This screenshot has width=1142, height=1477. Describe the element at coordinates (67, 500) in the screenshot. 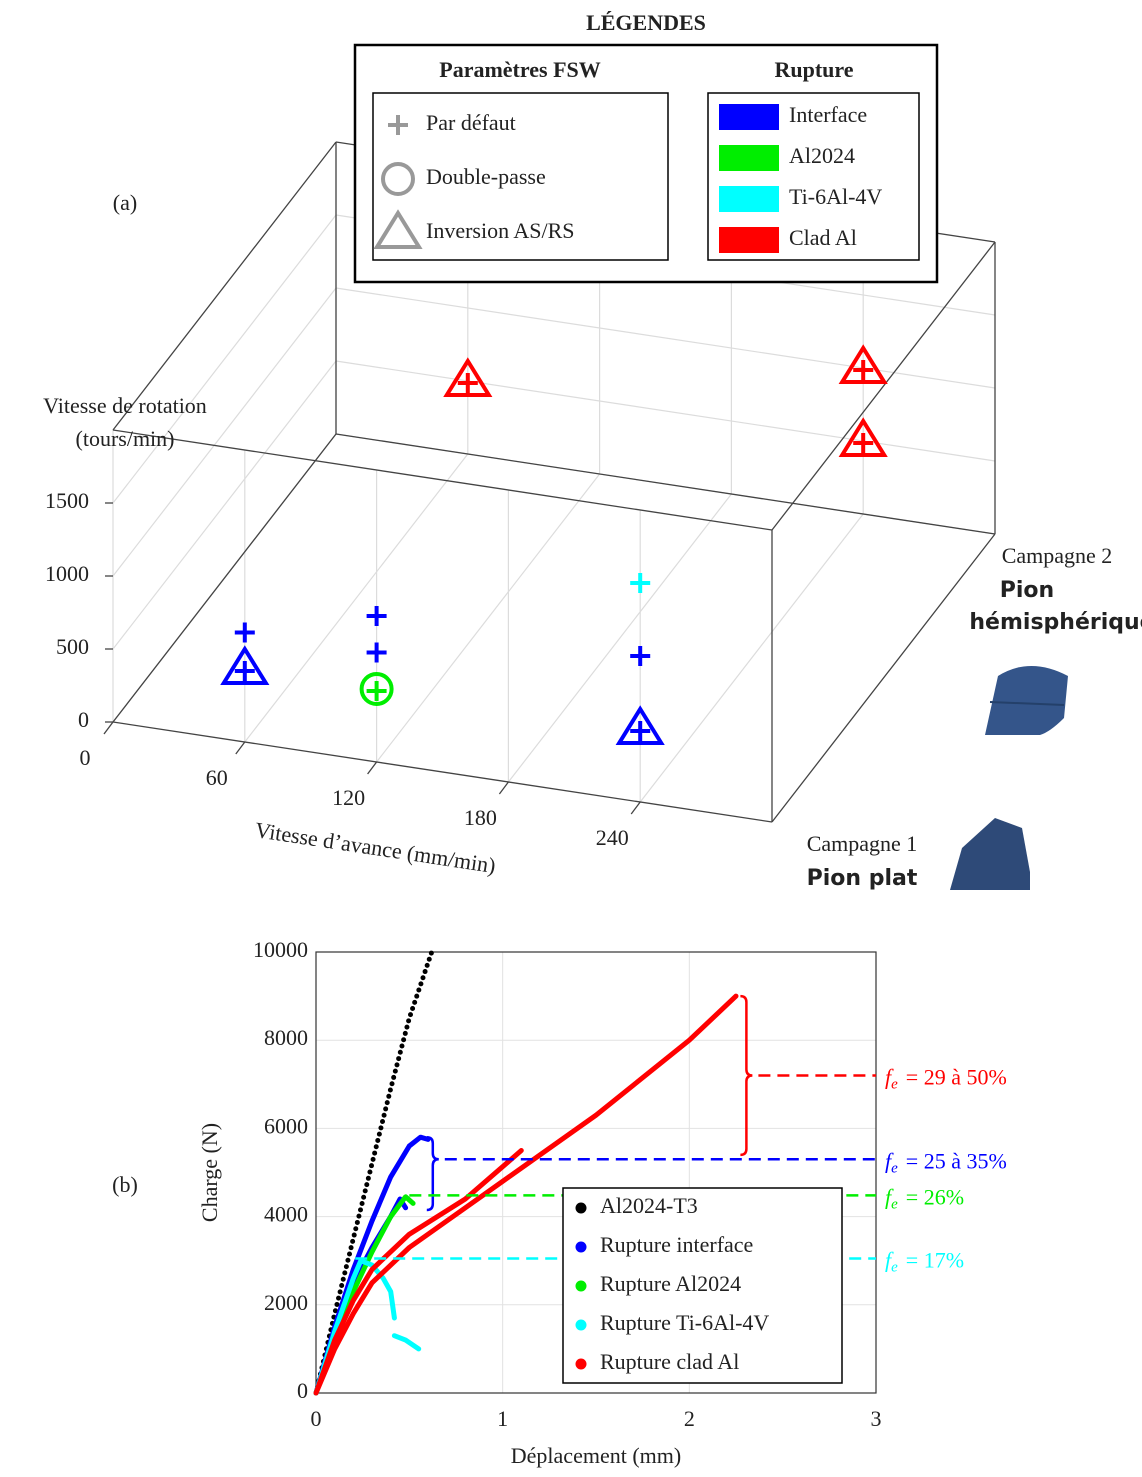

I see `y-tick-label: 1500` at that location.